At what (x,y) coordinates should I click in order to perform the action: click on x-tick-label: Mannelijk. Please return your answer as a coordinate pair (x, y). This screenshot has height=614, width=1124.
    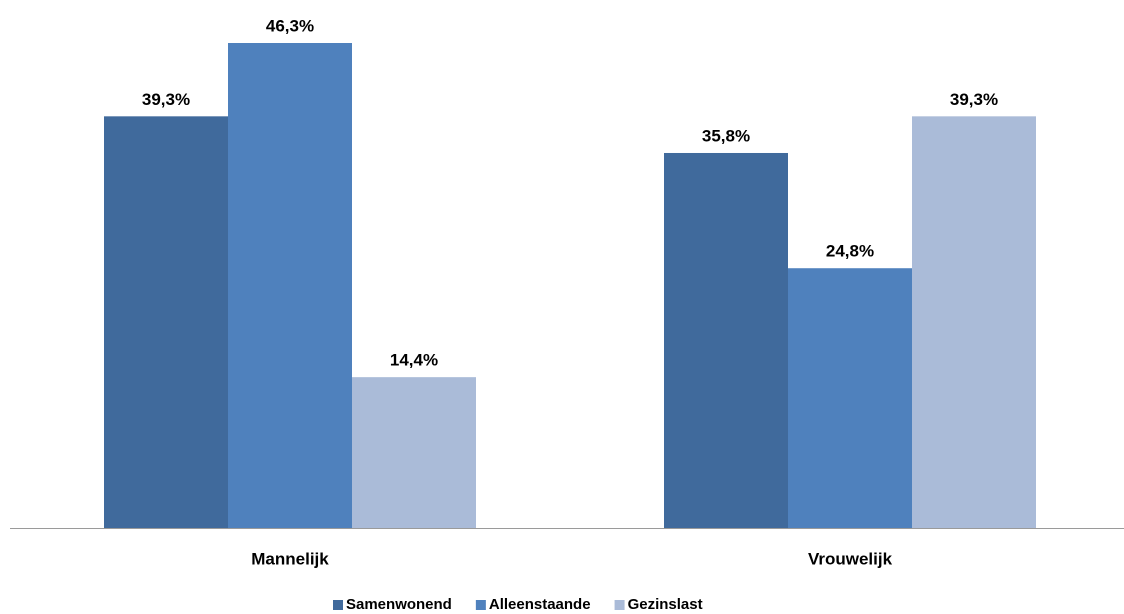
    Looking at the image, I should click on (290, 558).